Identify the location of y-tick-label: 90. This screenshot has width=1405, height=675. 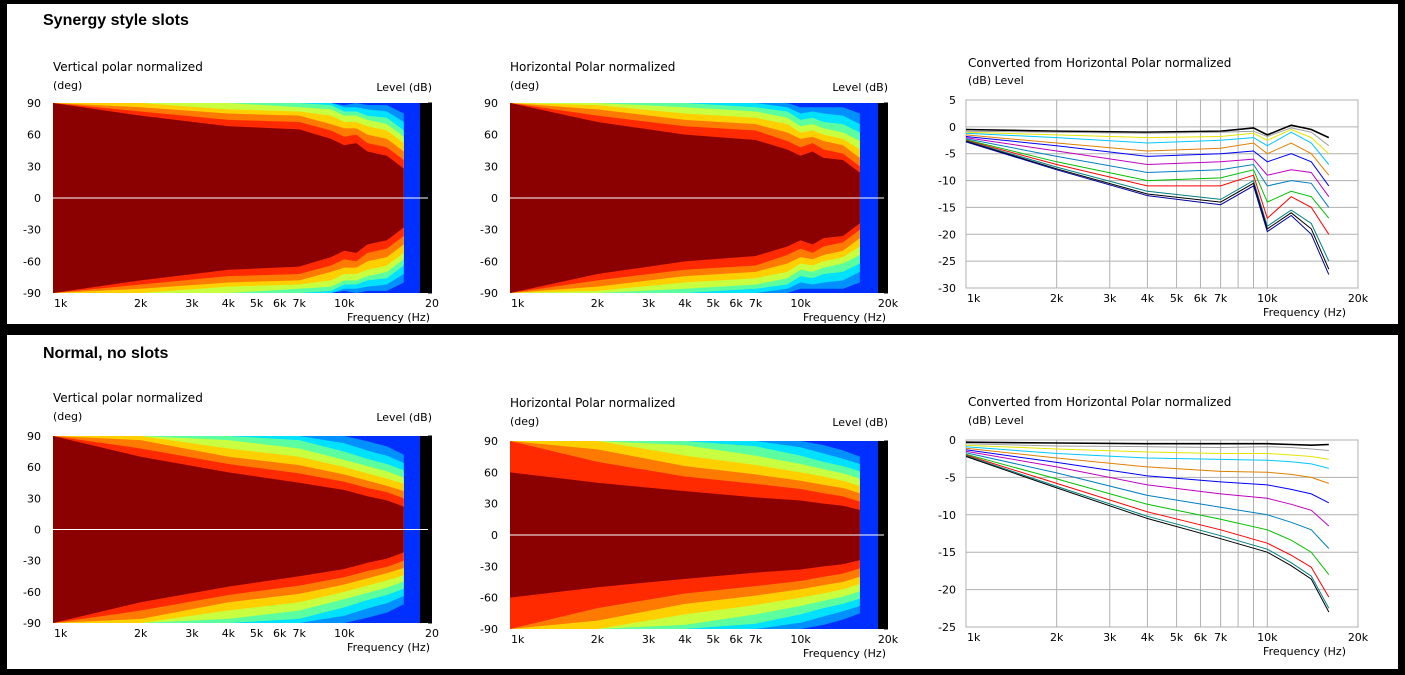
(491, 103).